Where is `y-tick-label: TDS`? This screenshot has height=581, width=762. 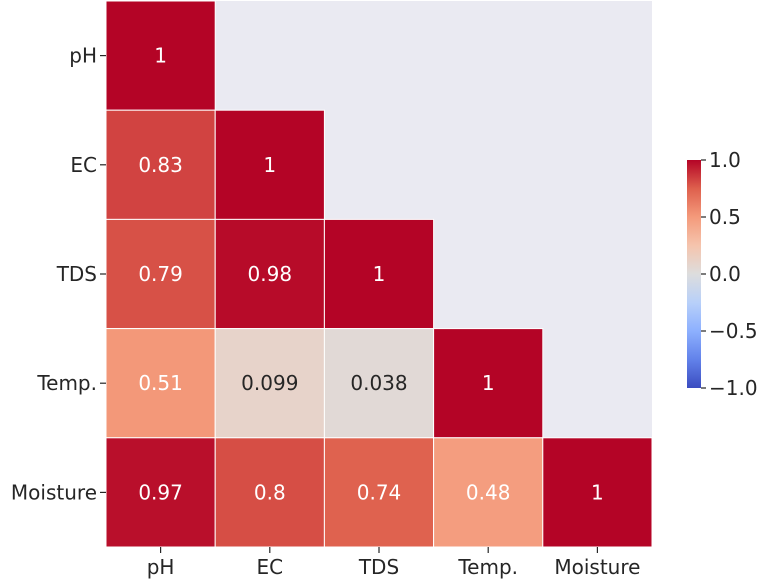
y-tick-label: TDS is located at coordinates (76, 274).